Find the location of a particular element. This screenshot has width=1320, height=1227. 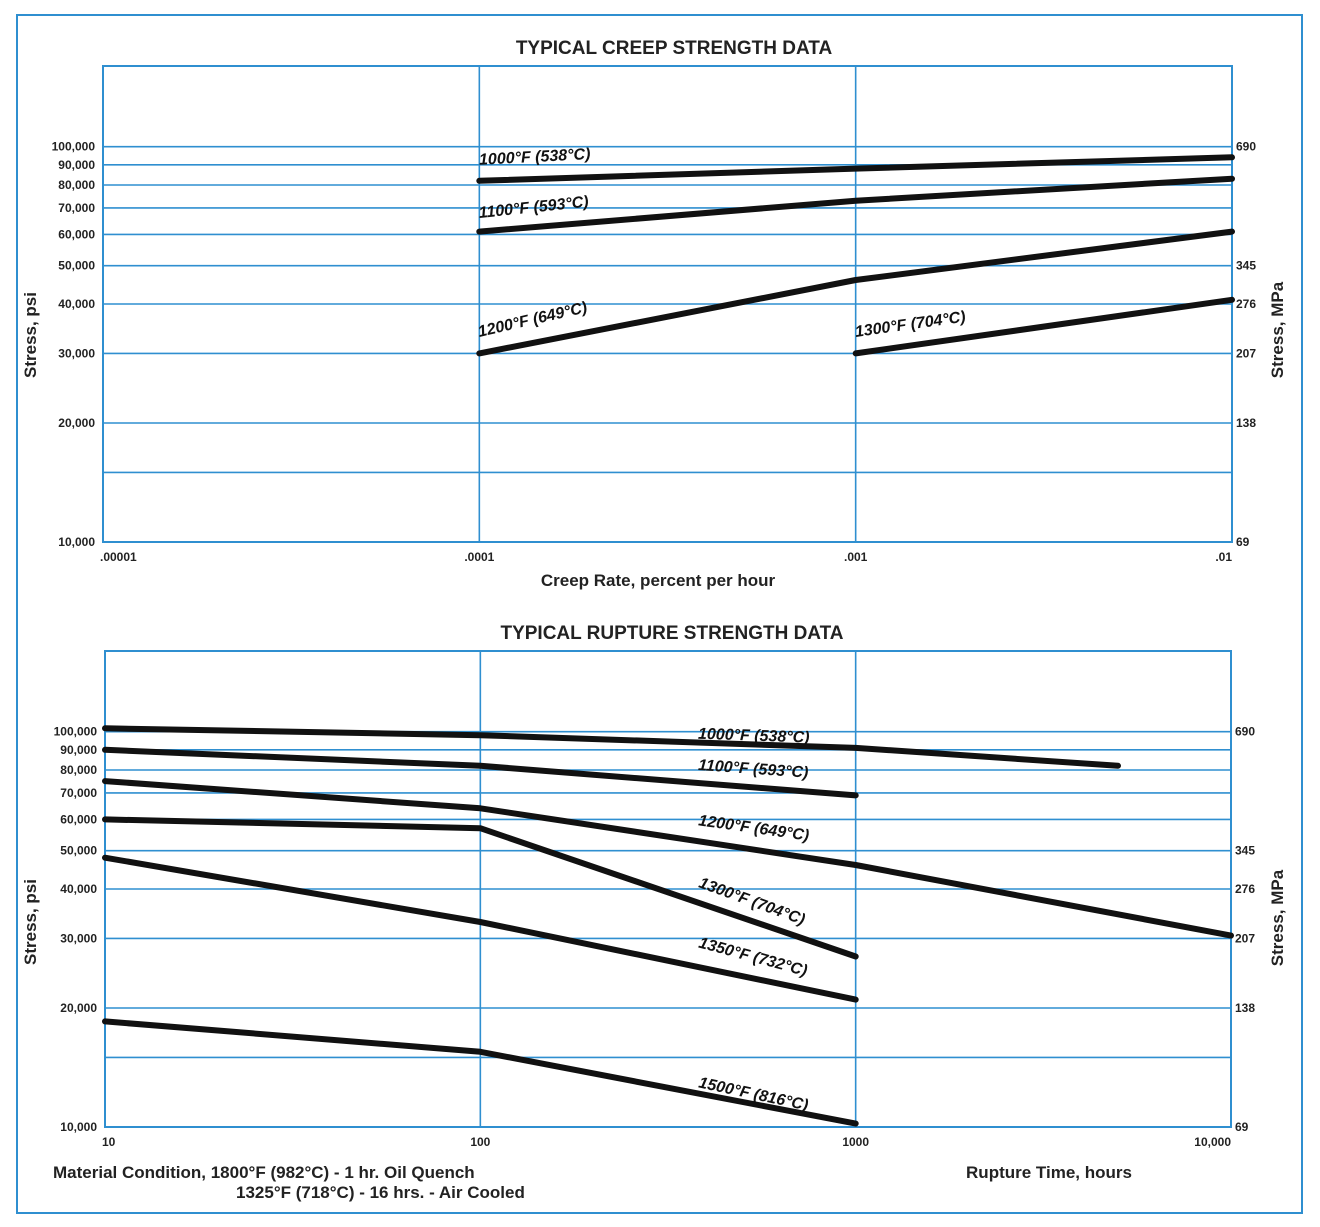

creep-y2-tick-label: 69 is located at coordinates (1243, 542).